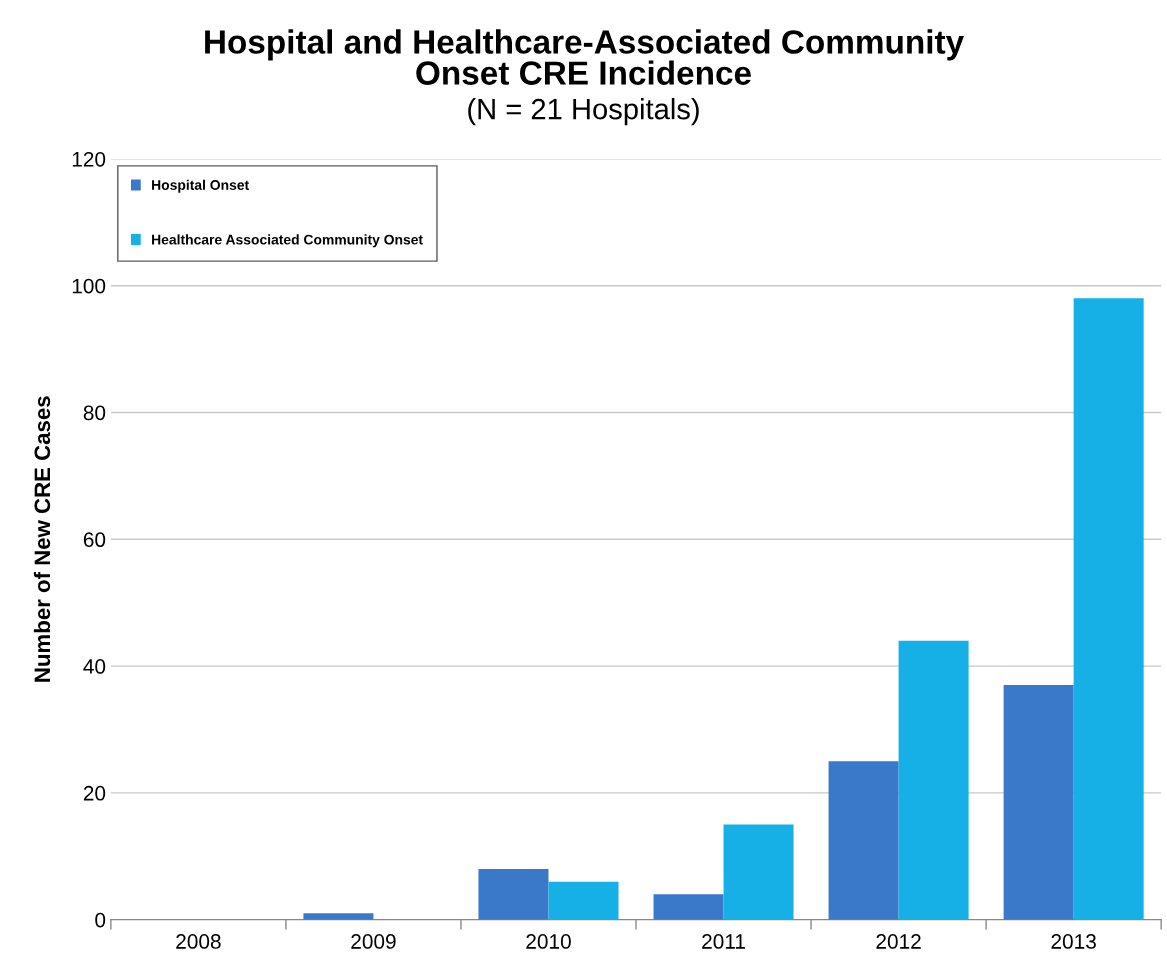 This screenshot has height=963, width=1167. Describe the element at coordinates (287, 241) in the screenshot. I see `legend-label: Healthcare Associated Community Onset` at that location.